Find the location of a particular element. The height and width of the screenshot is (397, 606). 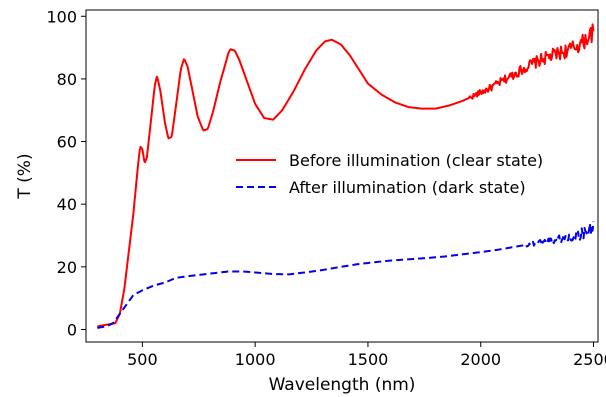

x-tick-label: 2000 is located at coordinates (480, 359).